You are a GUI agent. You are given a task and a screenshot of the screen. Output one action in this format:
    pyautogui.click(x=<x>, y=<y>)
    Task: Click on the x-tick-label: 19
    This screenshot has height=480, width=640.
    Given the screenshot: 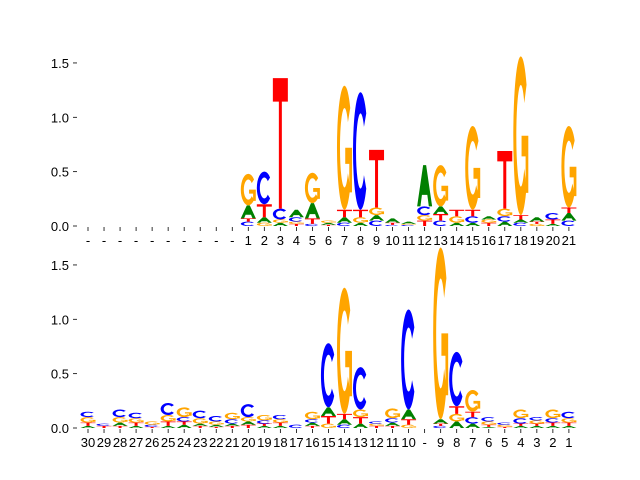 What is the action you would take?
    pyautogui.click(x=264, y=442)
    